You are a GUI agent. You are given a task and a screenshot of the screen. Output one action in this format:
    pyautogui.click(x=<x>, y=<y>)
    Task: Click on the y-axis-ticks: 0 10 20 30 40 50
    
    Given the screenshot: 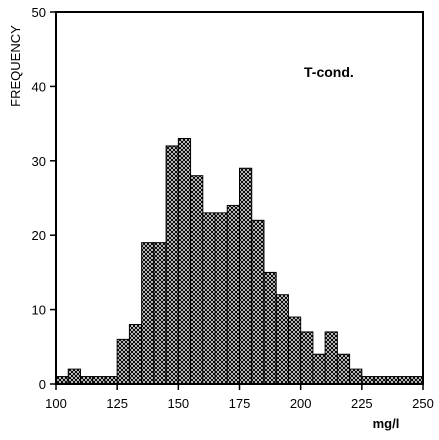 What is the action you would take?
    pyautogui.click(x=44, y=198)
    